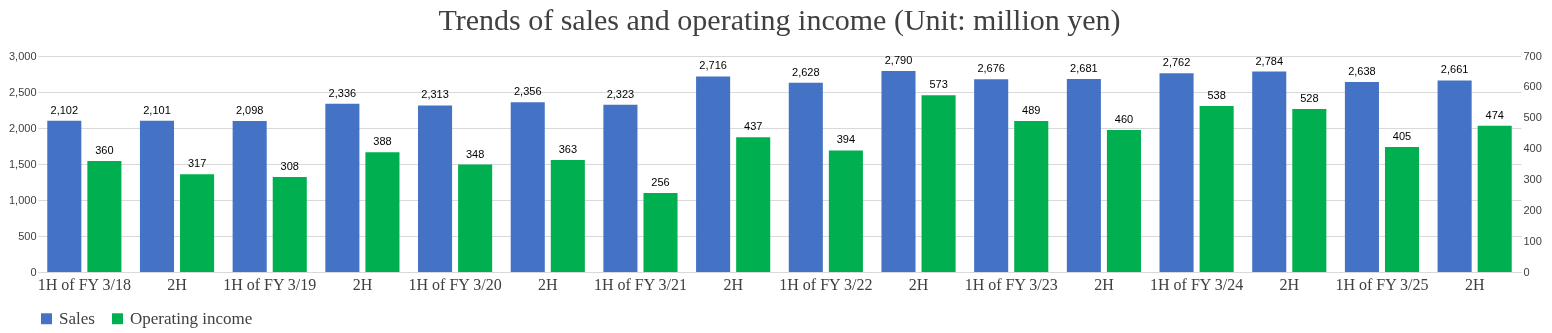  Describe the element at coordinates (1526, 271) in the screenshot. I see `y2-tick-label: 0` at that location.